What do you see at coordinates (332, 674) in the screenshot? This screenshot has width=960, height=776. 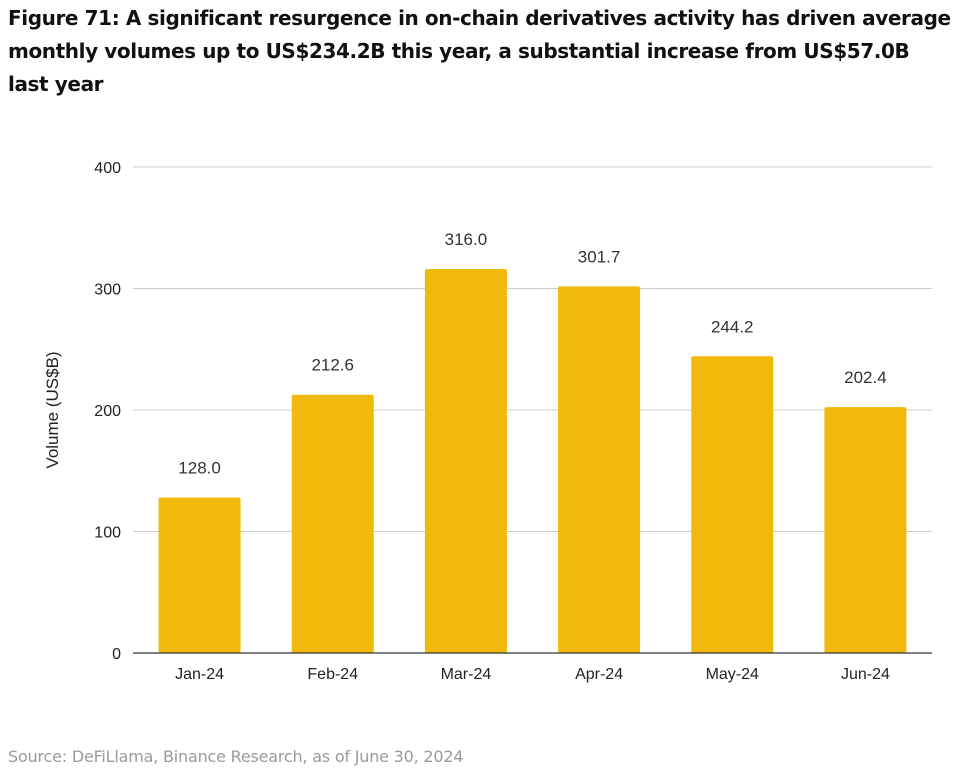 I see `x-tick-label: Feb-24` at bounding box center [332, 674].